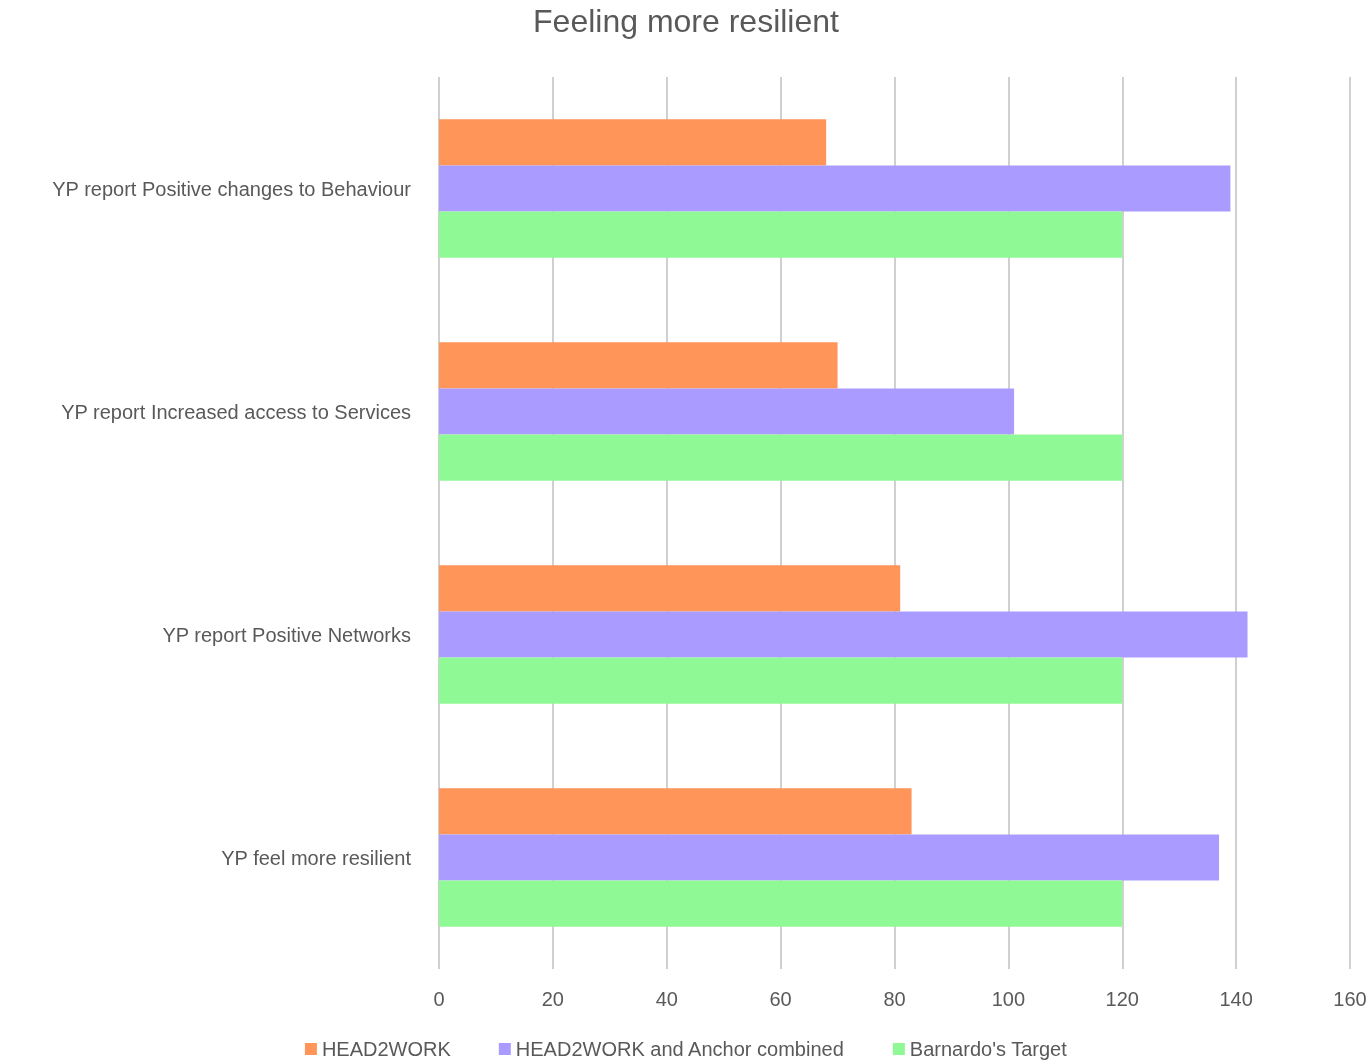 Image resolution: width=1372 pixels, height=1064 pixels. What do you see at coordinates (232, 188) in the screenshot?
I see `y-tick-label: YP report Positive changes to Behaviour` at bounding box center [232, 188].